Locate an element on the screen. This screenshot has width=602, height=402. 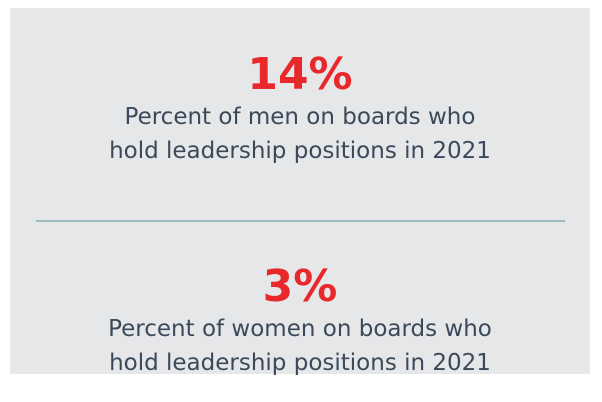
stat-value: 3% is located at coordinates (300, 286).